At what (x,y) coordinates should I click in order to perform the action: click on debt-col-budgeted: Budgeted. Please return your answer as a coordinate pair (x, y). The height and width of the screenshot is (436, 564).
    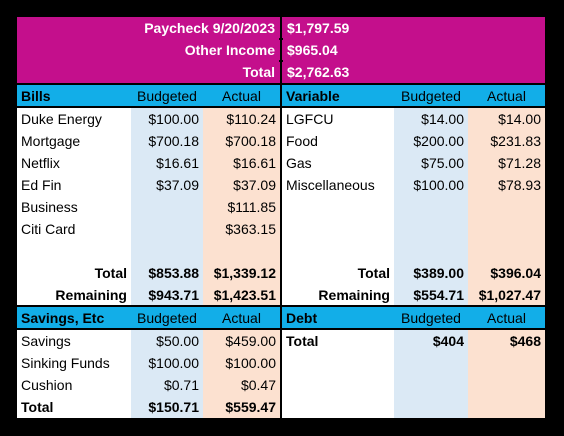
    Looking at the image, I should click on (431, 318).